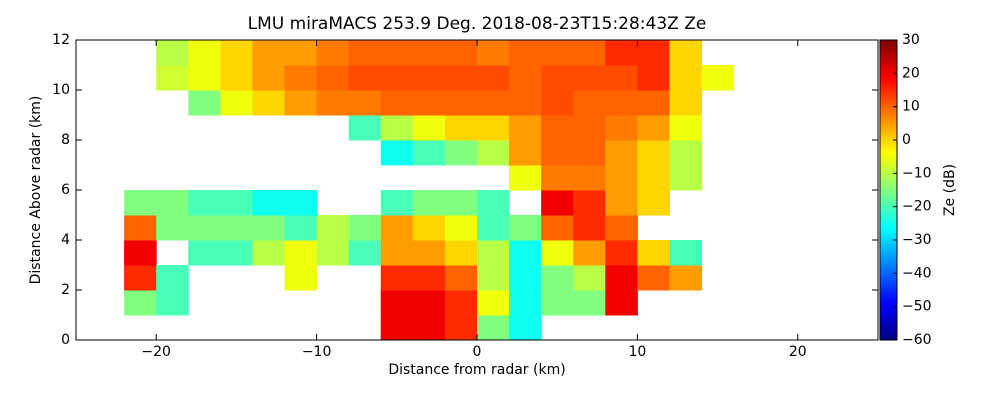 The image size is (1000, 400). What do you see at coordinates (65, 190) in the screenshot?
I see `y-tick-label: 6` at bounding box center [65, 190].